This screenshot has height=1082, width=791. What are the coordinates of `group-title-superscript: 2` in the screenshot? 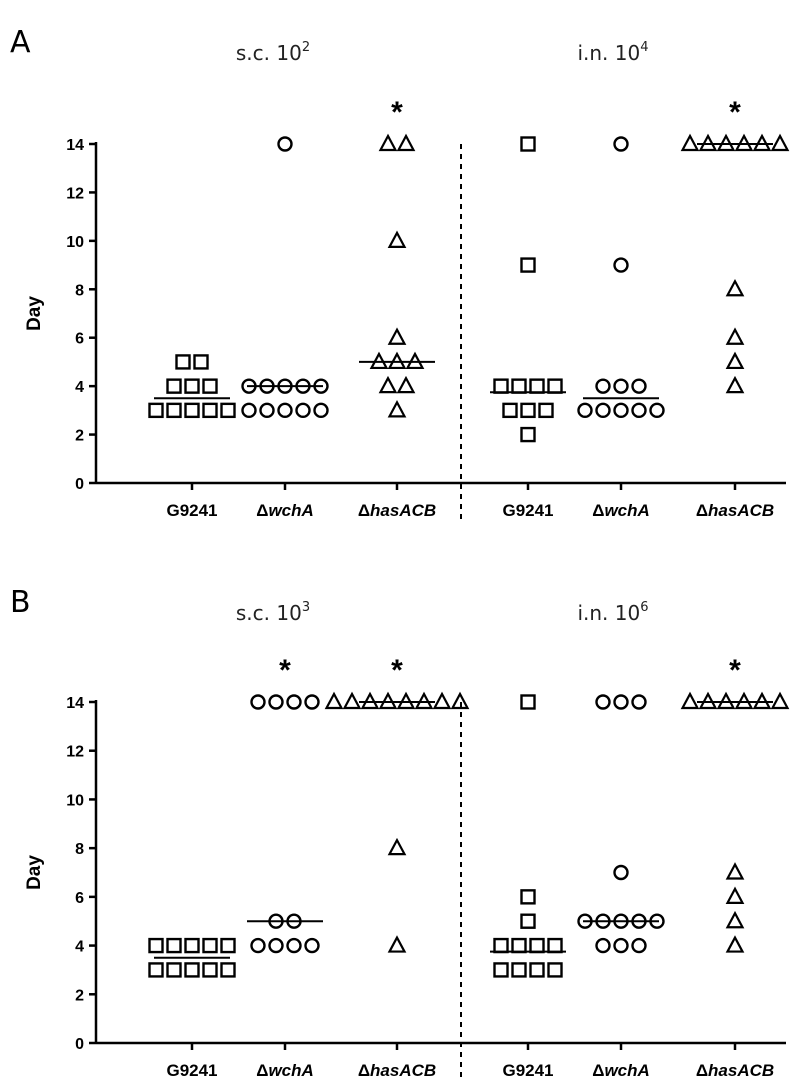 It's located at (306, 47).